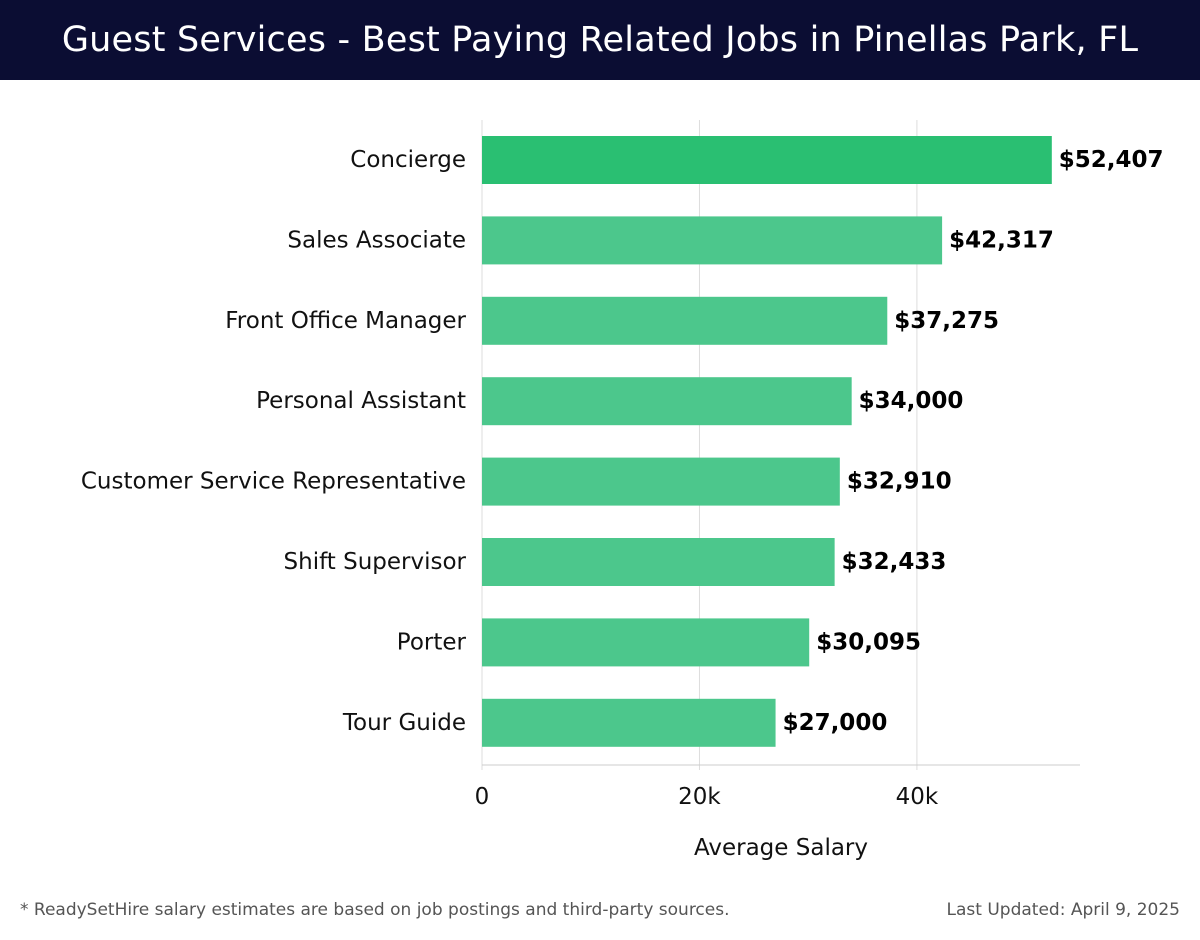 Image resolution: width=1200 pixels, height=940 pixels. Describe the element at coordinates (1001, 240) in the screenshot. I see `value-label: $42,317` at that location.